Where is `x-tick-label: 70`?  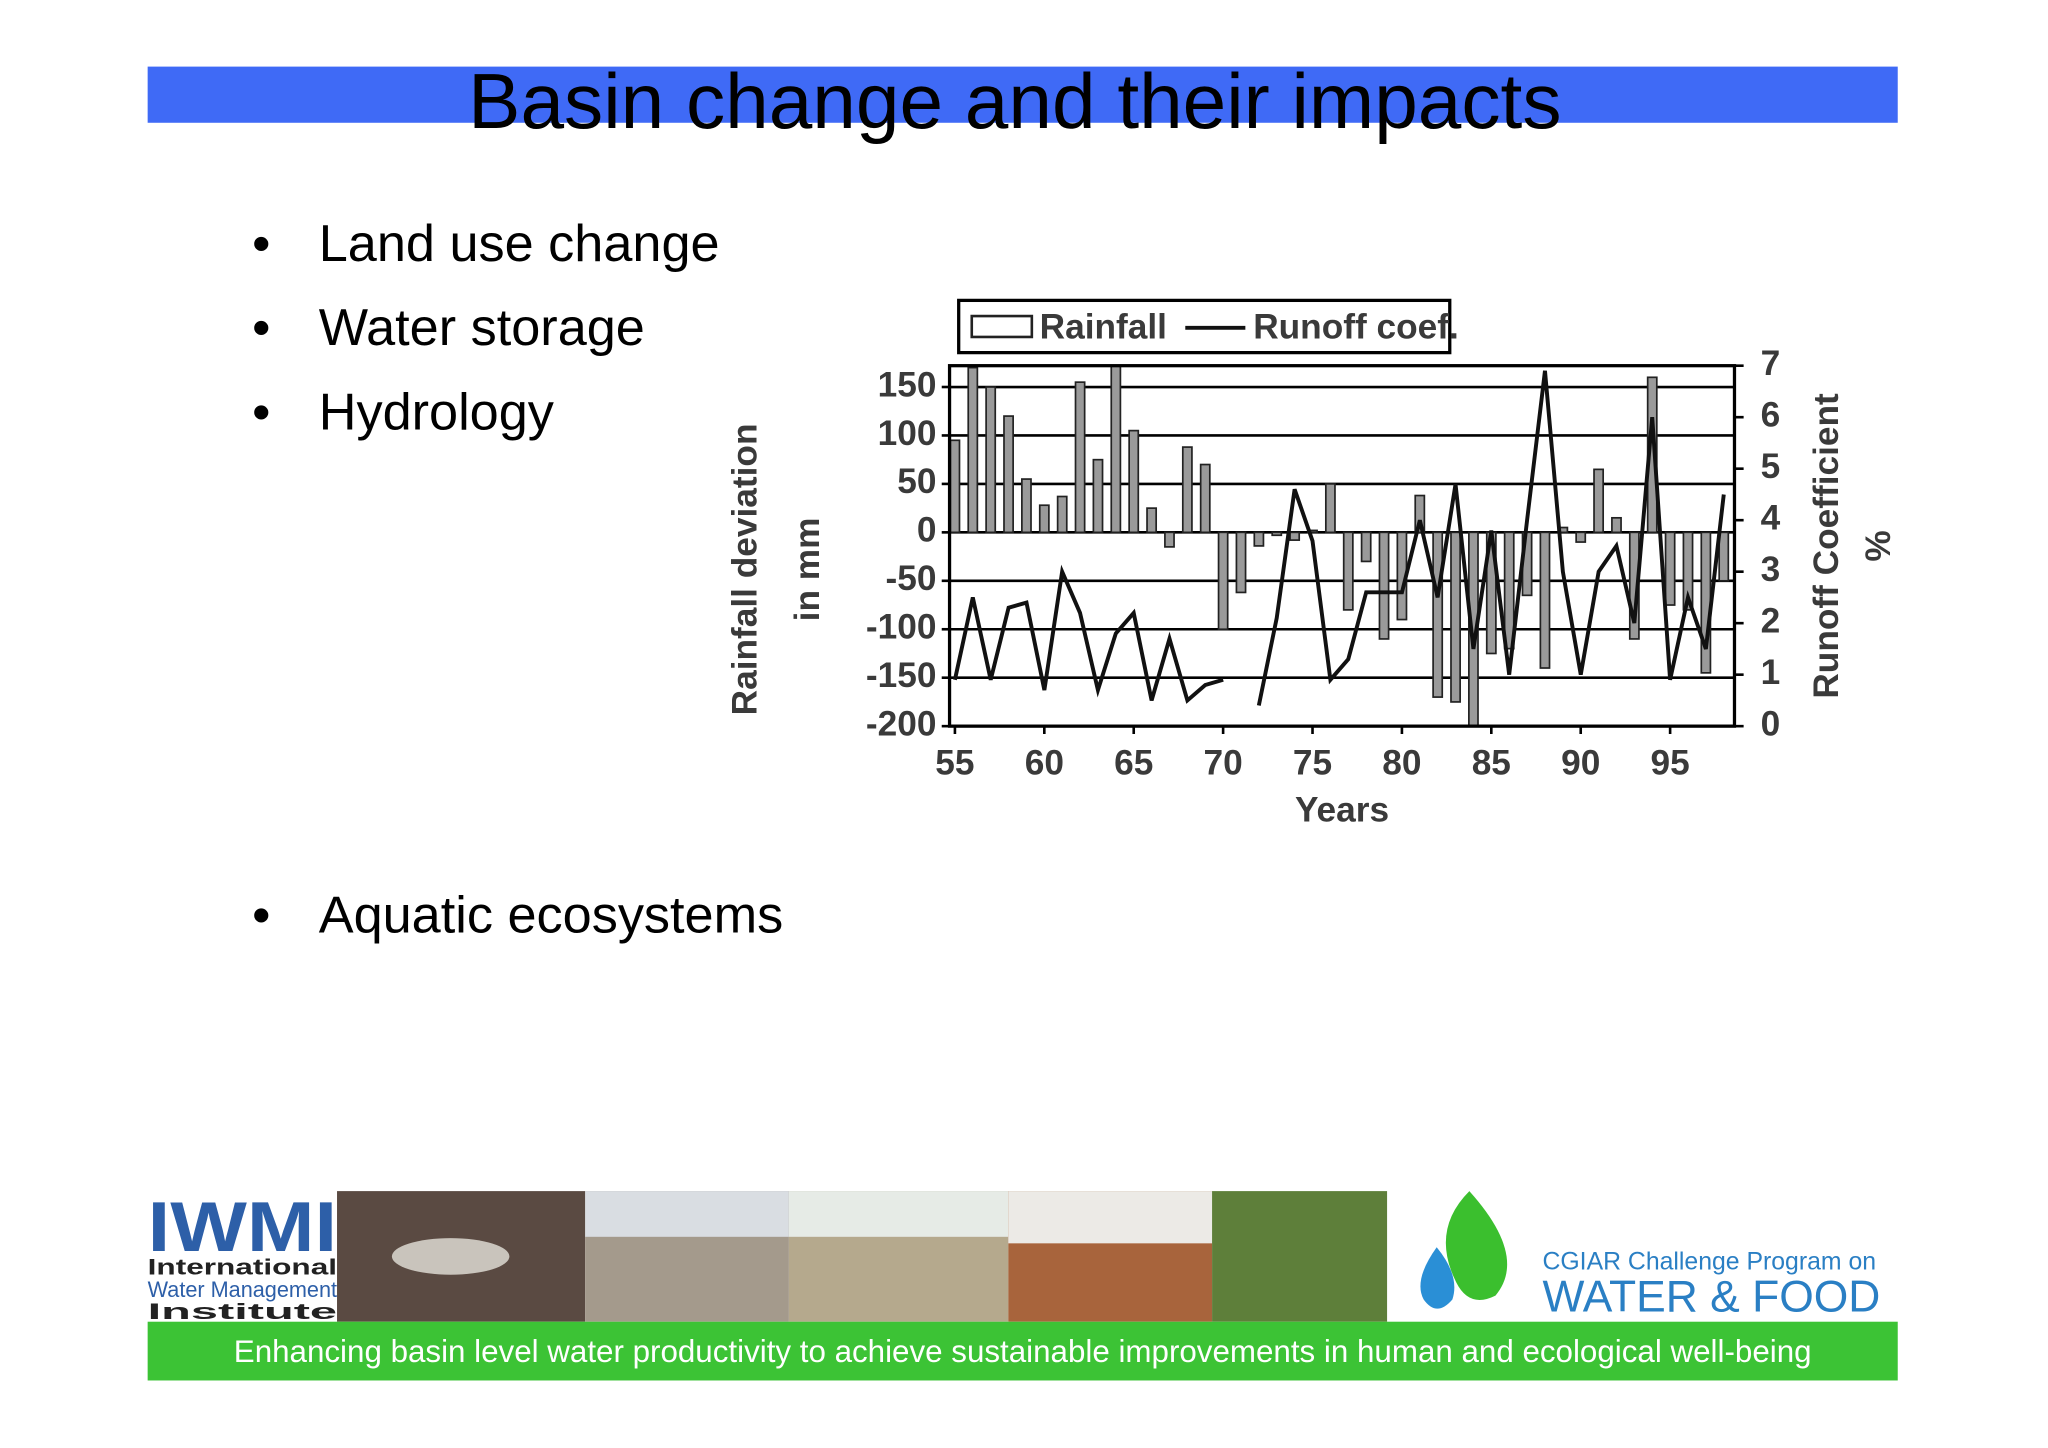 x-tick-label: 70 is located at coordinates (1223, 763).